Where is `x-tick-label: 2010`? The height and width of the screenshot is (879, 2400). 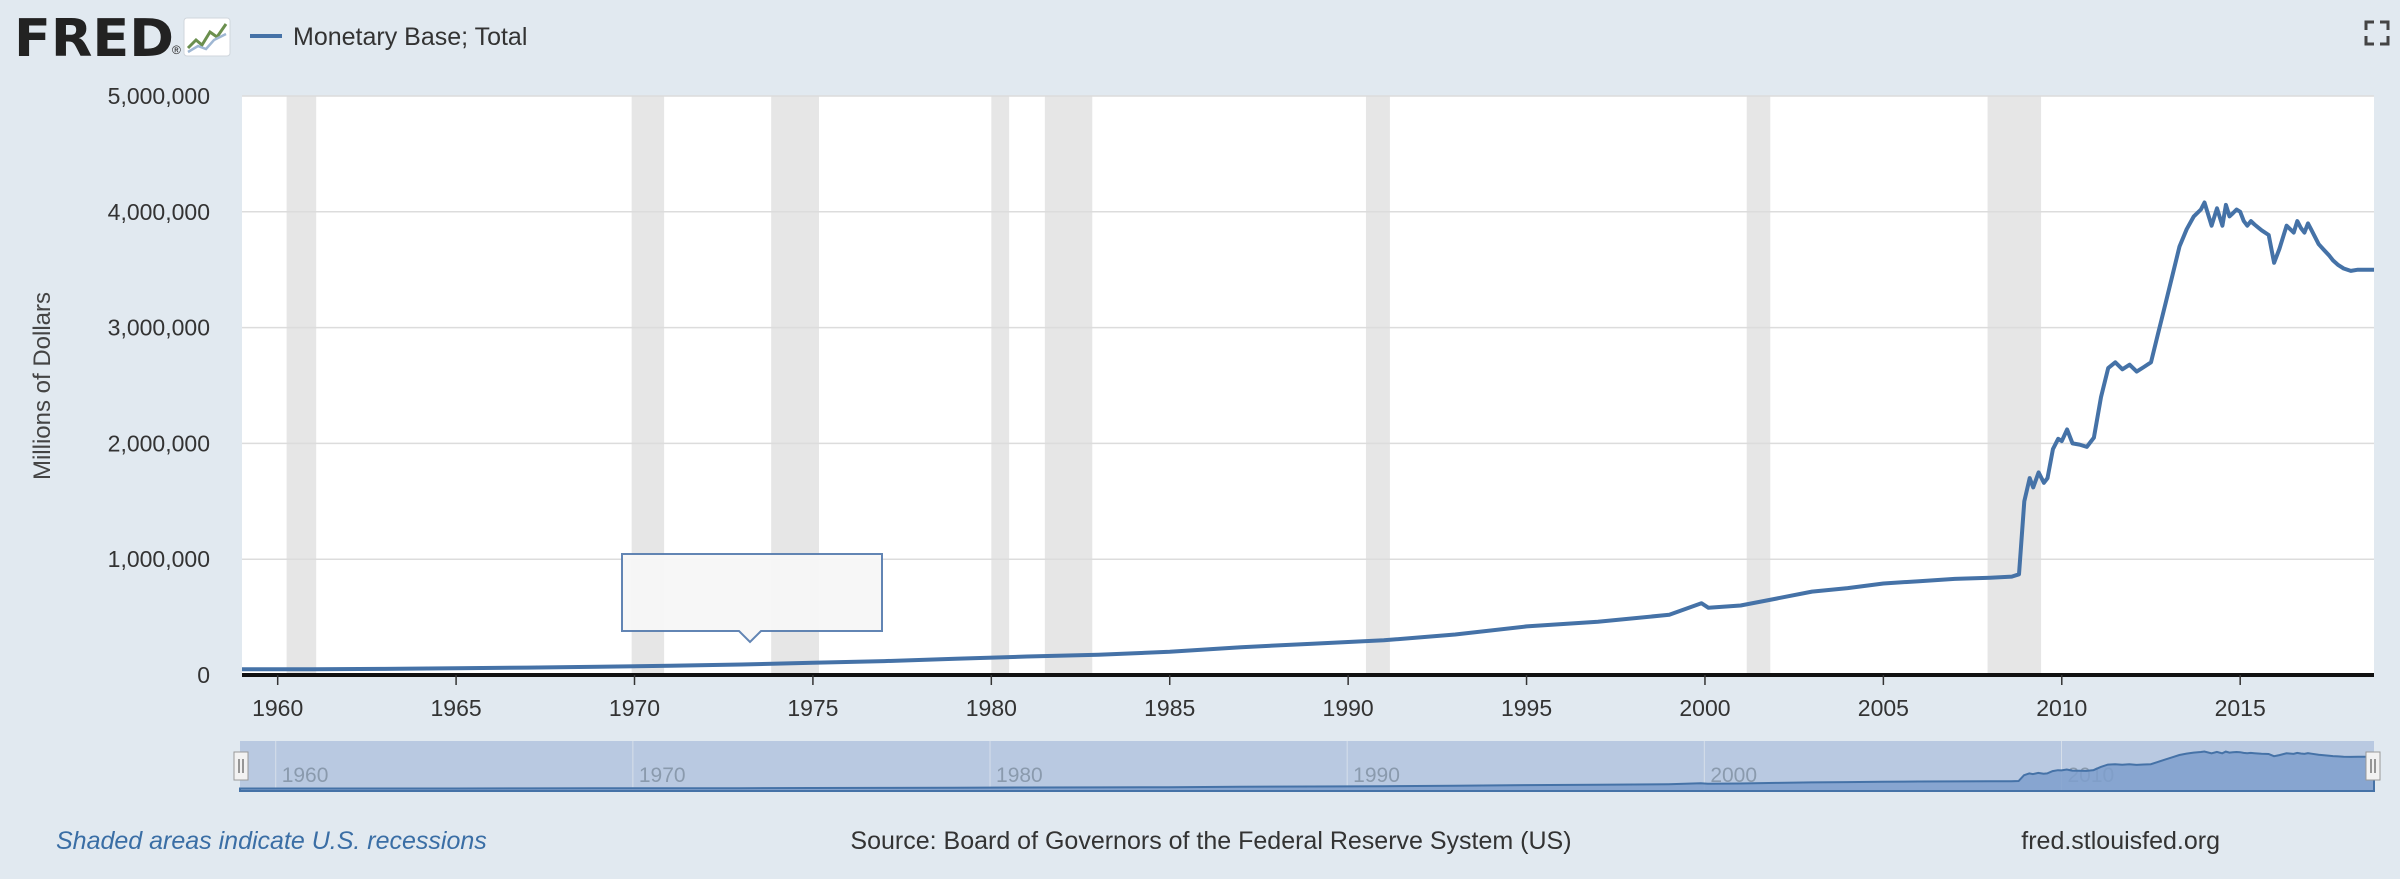
x-tick-label: 2010 is located at coordinates (2061, 708).